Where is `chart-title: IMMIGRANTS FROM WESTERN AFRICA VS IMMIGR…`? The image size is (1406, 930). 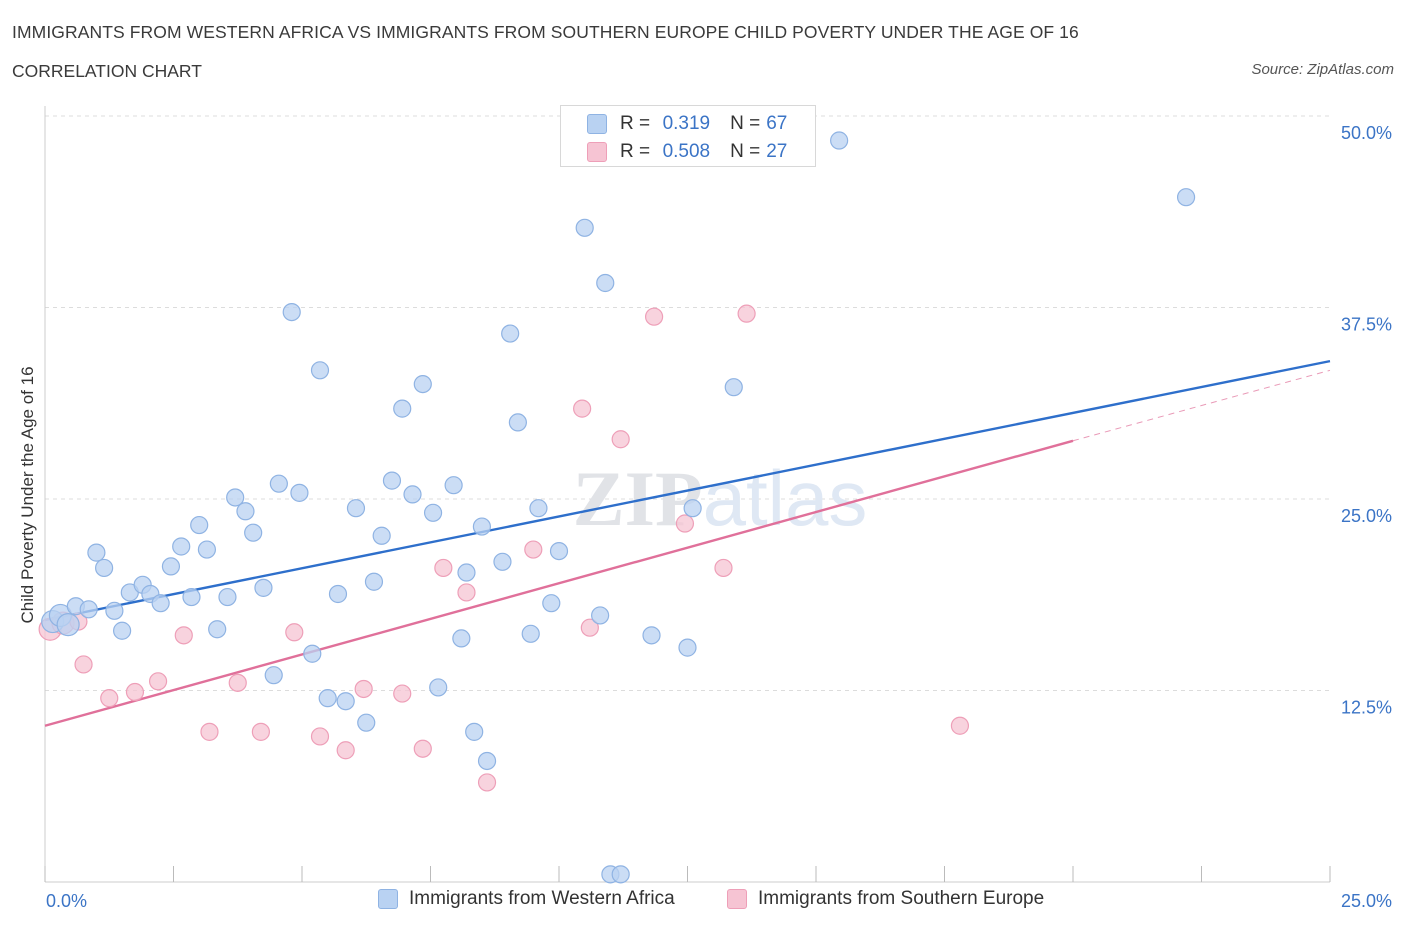 chart-title: IMMIGRANTS FROM WESTERN AFRICA VS IMMIGR… is located at coordinates (545, 32).